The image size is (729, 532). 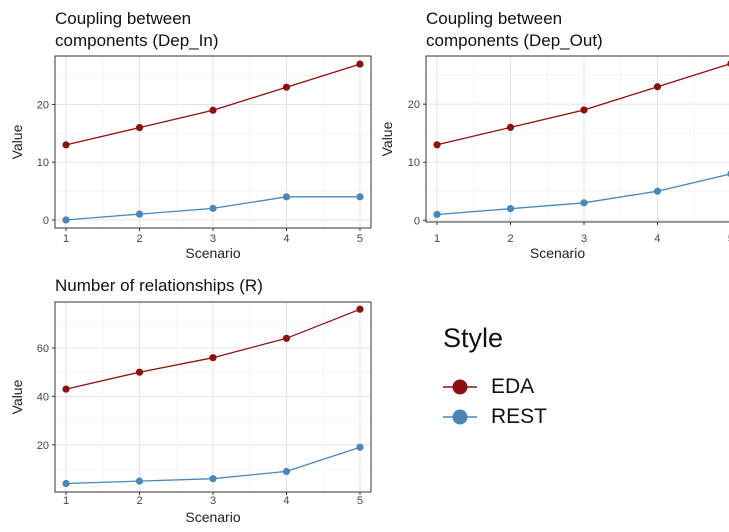 What do you see at coordinates (136, 40) in the screenshot?
I see `chart-title: components (Dep_In)` at bounding box center [136, 40].